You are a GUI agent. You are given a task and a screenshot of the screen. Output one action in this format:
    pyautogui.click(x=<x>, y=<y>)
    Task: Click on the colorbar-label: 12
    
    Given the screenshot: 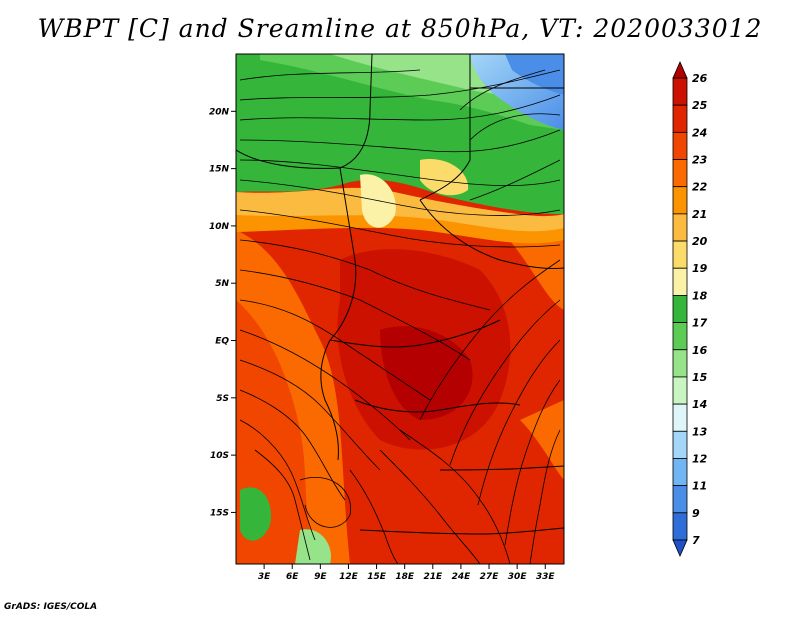 What is the action you would take?
    pyautogui.click(x=700, y=458)
    